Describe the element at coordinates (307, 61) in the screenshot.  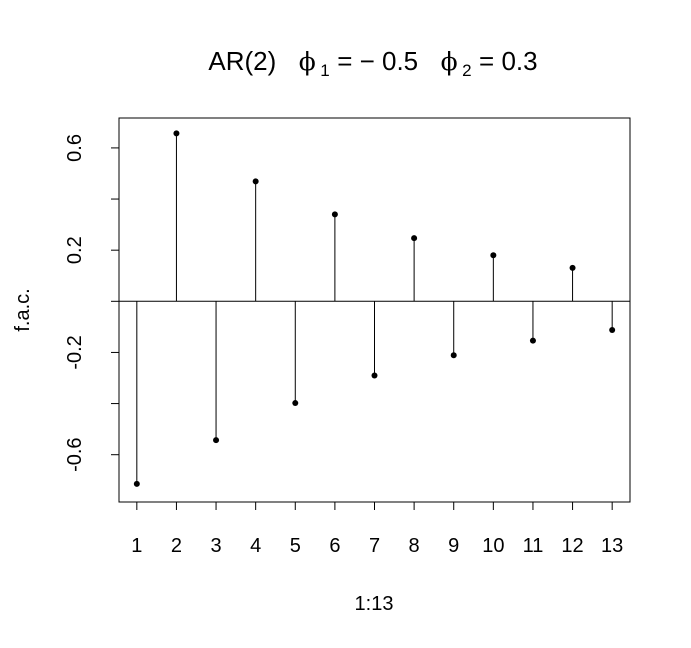
I see `title-phi1-symbol: ϕ` at that location.